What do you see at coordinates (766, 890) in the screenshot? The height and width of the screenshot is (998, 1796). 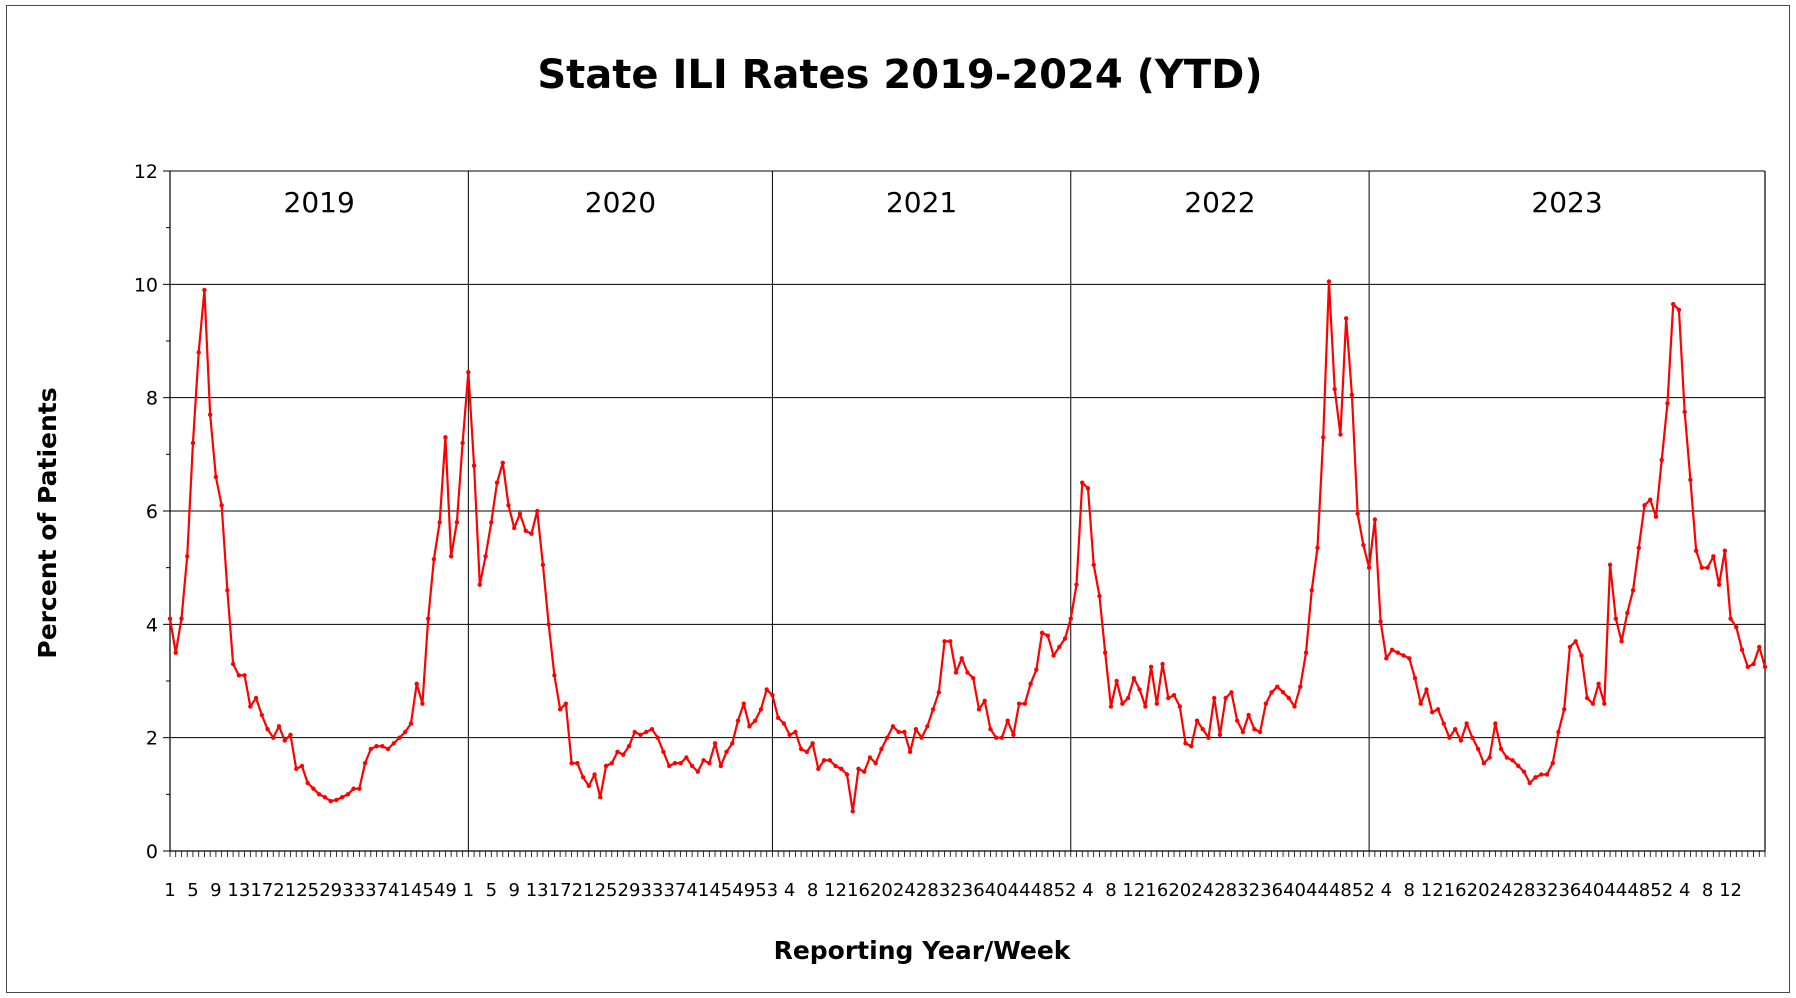 I see `x-tick-label: 53` at bounding box center [766, 890].